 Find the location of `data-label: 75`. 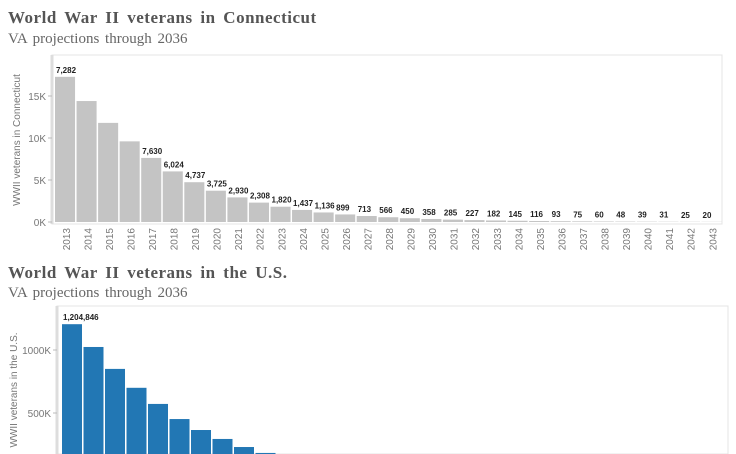

data-label: 75 is located at coordinates (577, 214).